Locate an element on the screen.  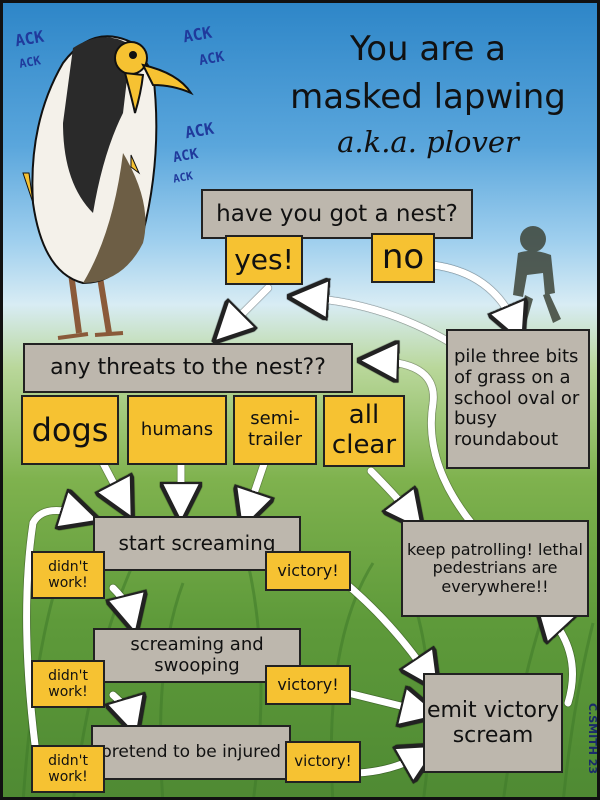
lapwing-bird is located at coordinates (108, 187).